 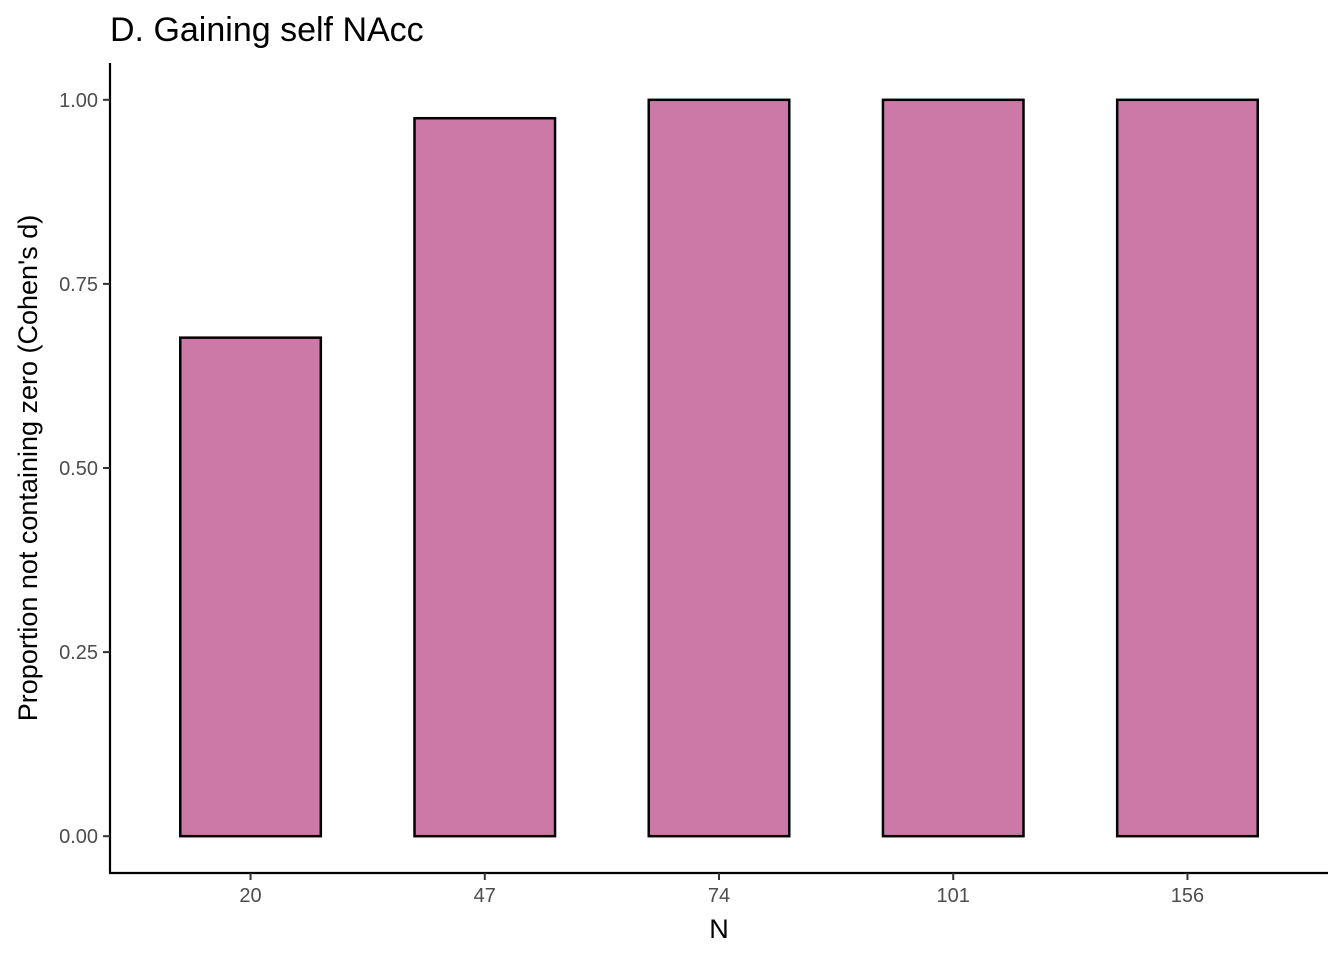 What do you see at coordinates (78, 653) in the screenshot?
I see `y-tick-label: 0.25` at bounding box center [78, 653].